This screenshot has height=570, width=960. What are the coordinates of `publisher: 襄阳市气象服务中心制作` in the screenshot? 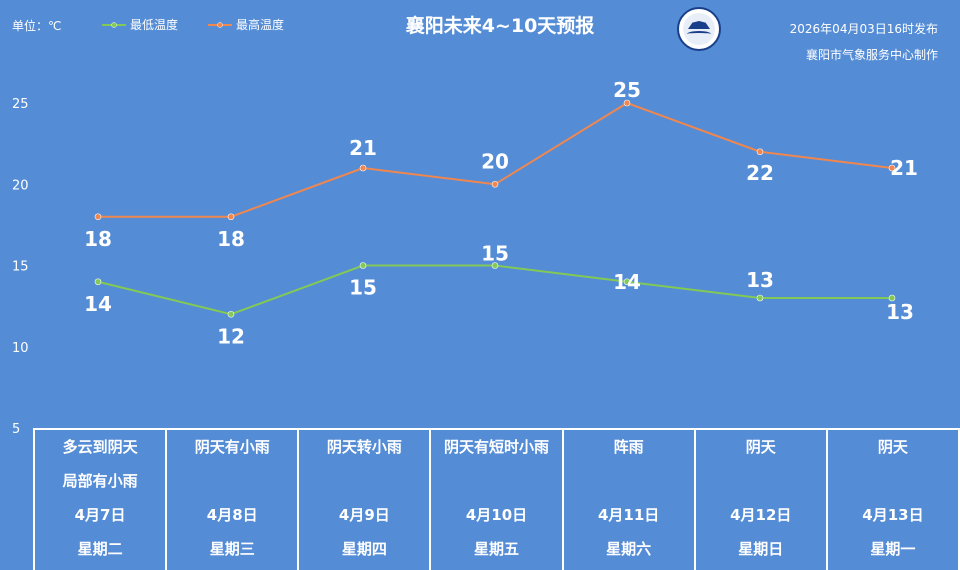 It's located at (871, 55).